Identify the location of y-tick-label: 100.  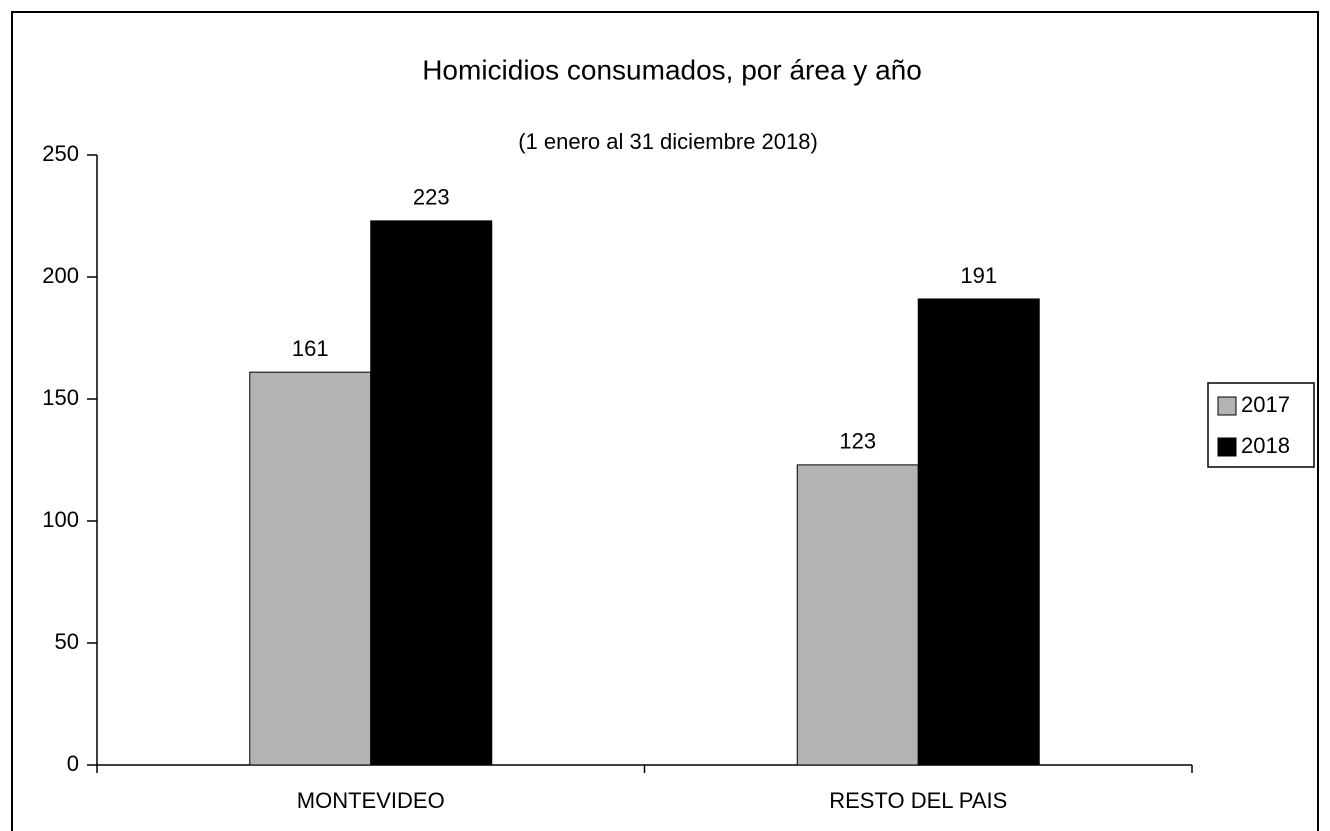
(60, 519).